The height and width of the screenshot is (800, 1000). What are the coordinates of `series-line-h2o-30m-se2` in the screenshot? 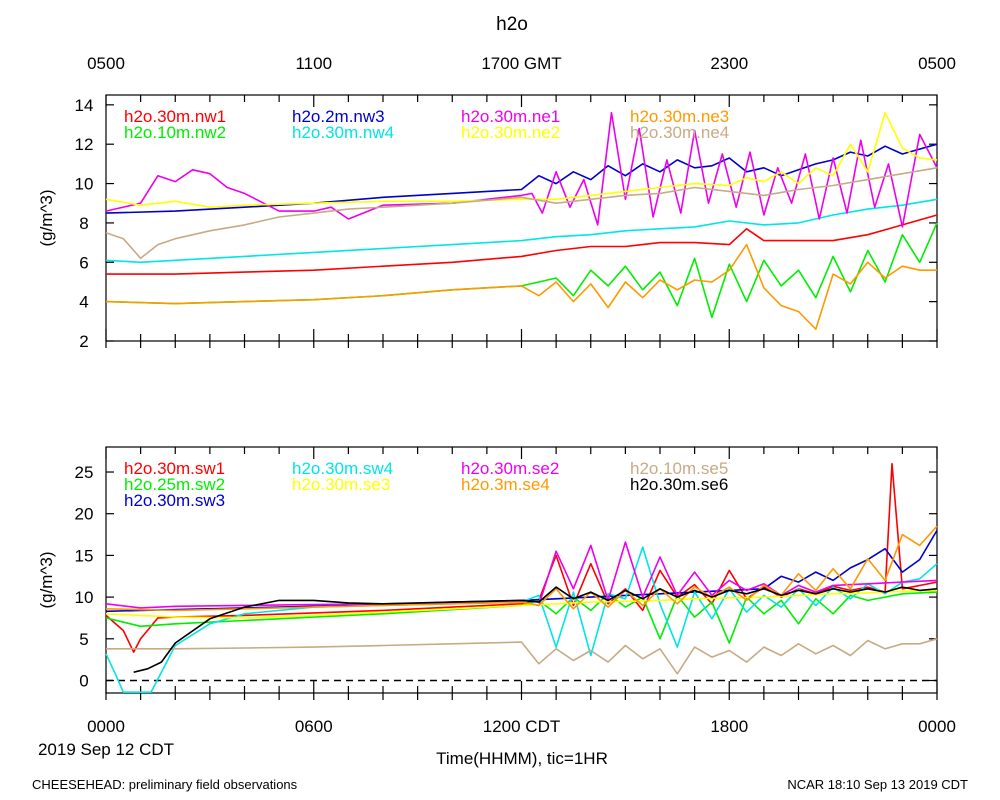 It's located at (521, 575).